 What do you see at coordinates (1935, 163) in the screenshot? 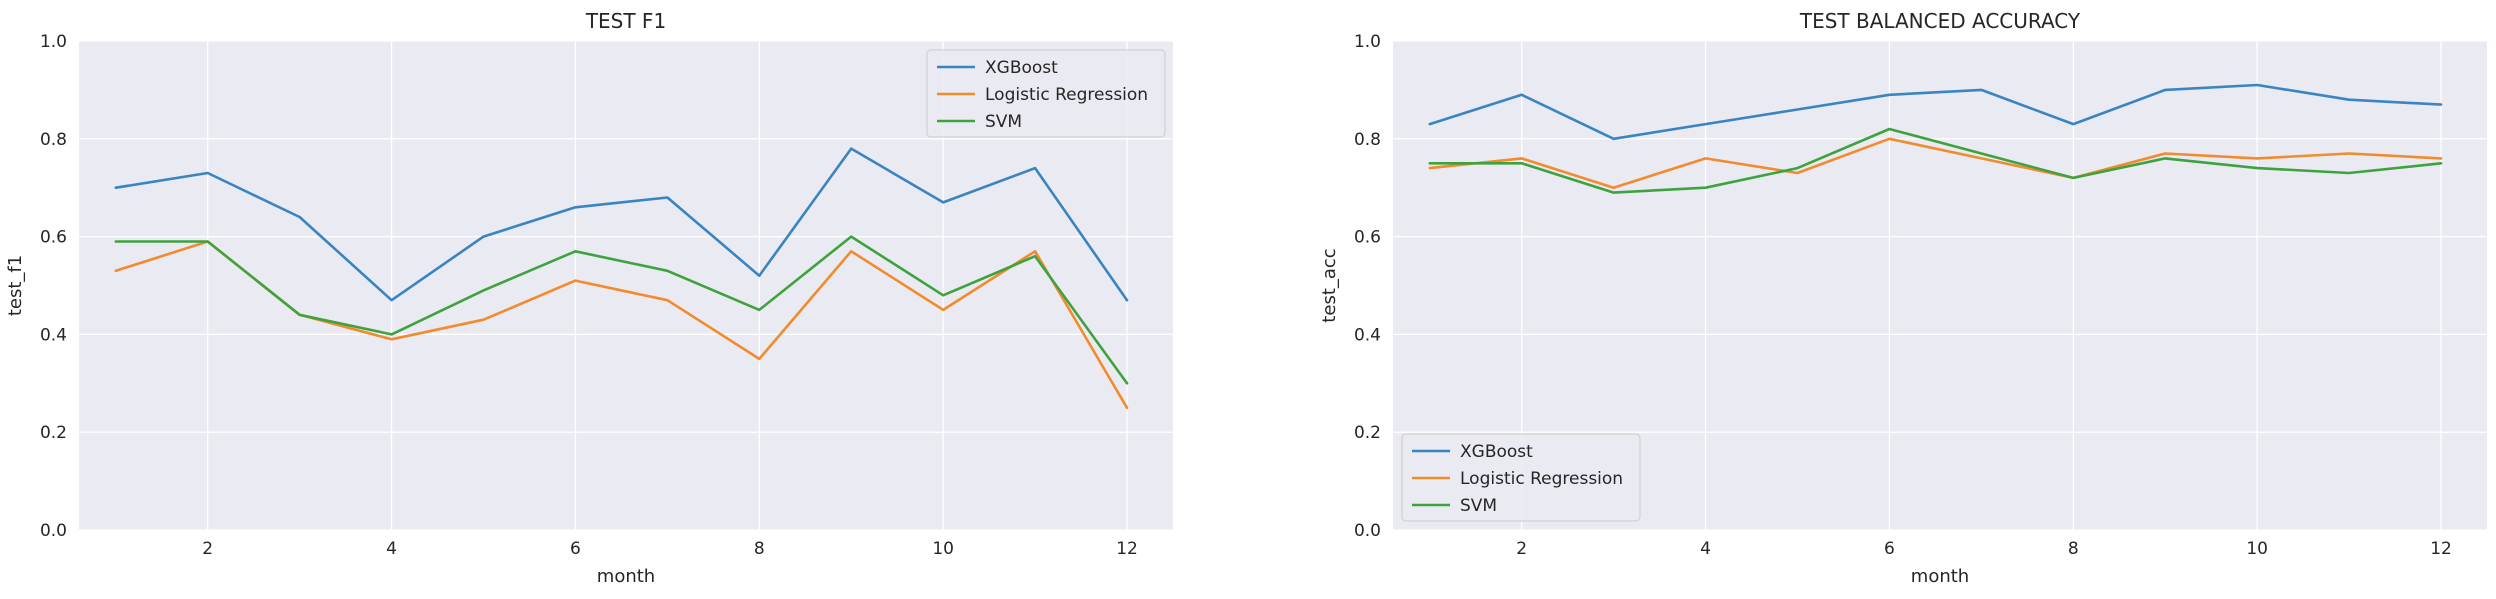
I see `series-line-logistic_regression` at bounding box center [1935, 163].